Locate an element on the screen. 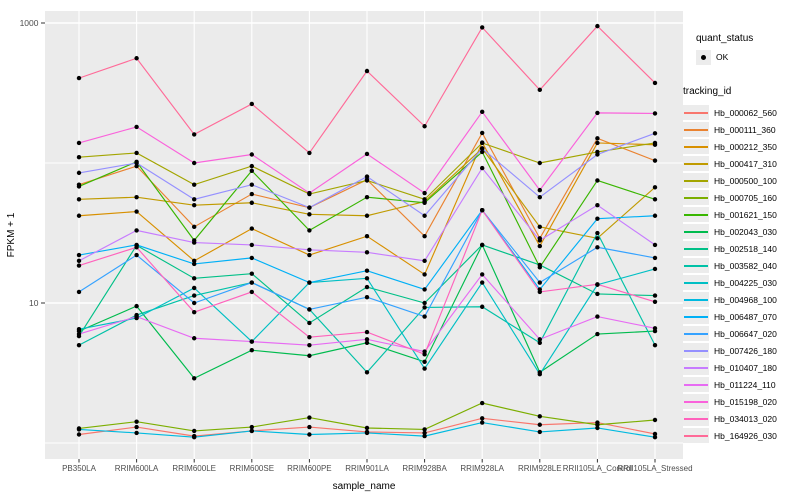 Image resolution: width=800 pixels, height=500 pixels. legend-item-label: Hb_034013_020 is located at coordinates (745, 418).